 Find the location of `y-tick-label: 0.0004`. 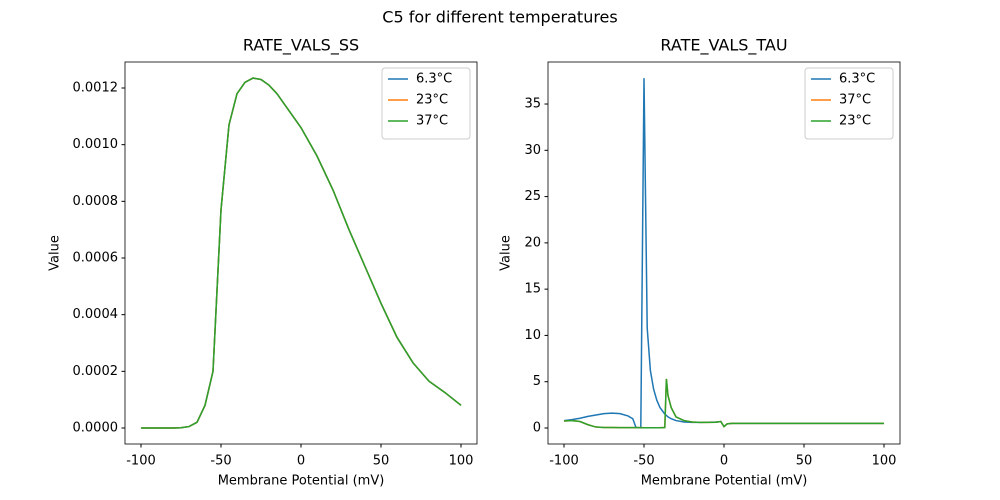

y-tick-label: 0.0004 is located at coordinates (96, 314).